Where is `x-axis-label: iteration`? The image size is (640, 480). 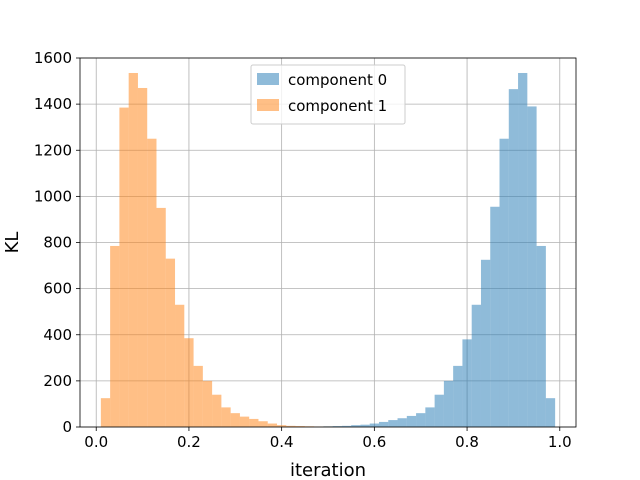
x-axis-label: iteration is located at coordinates (328, 470).